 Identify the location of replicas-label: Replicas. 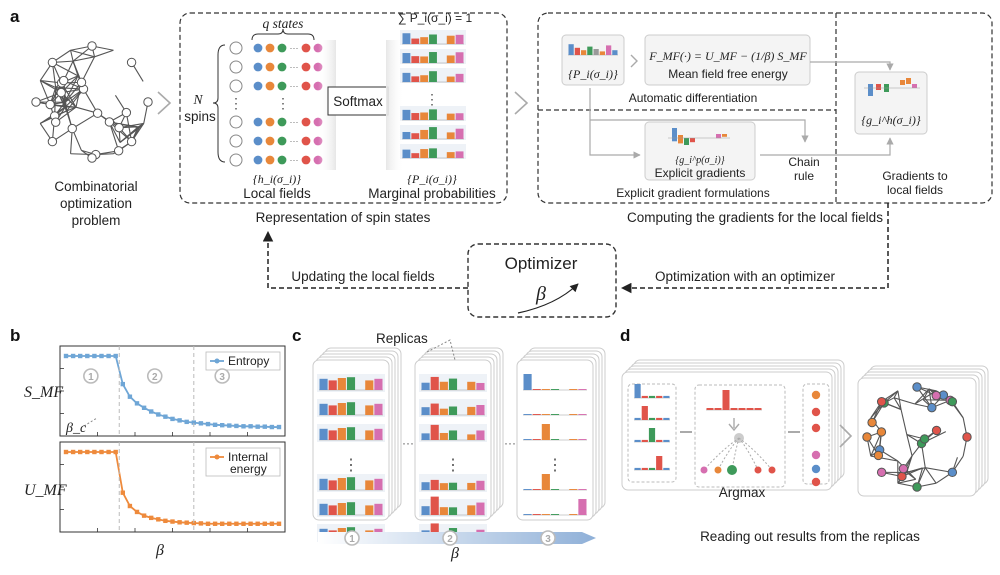
(402, 338).